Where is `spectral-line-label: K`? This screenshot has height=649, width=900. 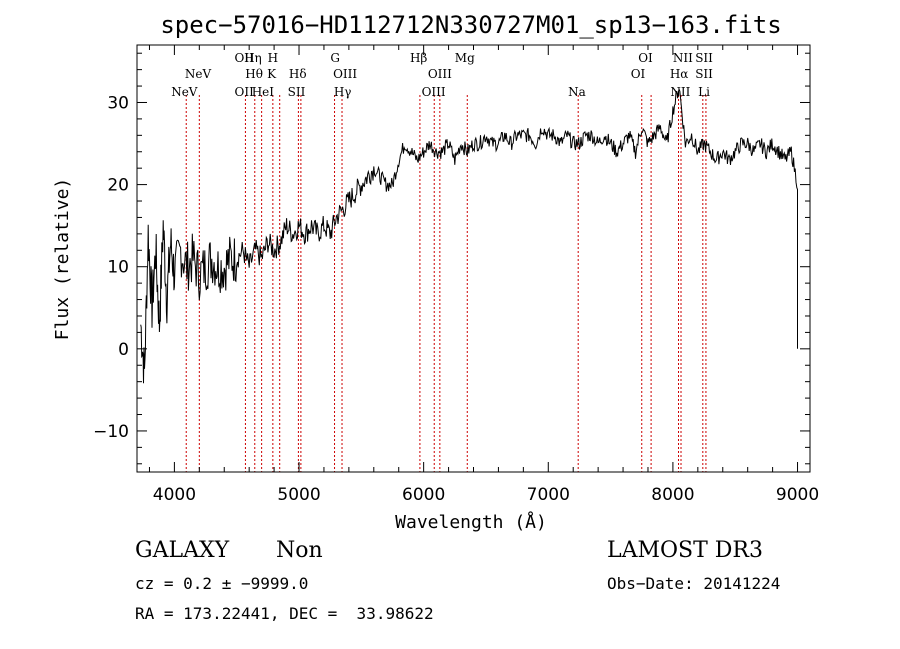
spectral-line-label: K is located at coordinates (272, 74).